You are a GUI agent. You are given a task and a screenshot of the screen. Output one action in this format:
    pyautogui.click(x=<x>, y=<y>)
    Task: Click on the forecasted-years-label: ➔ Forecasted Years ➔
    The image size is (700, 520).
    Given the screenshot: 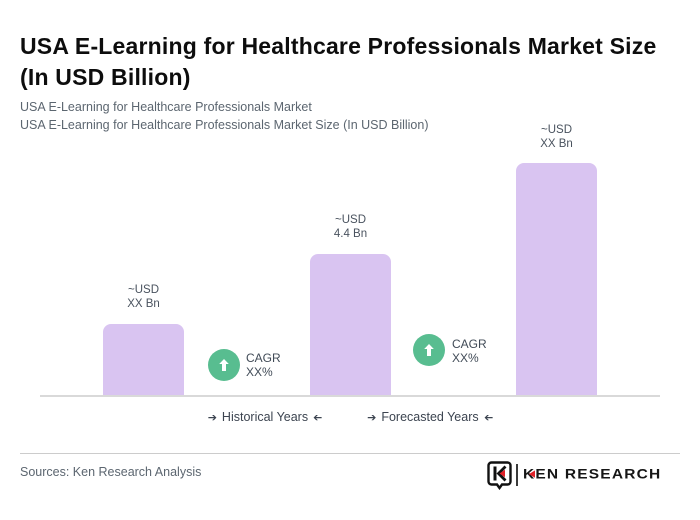 What is the action you would take?
    pyautogui.click(x=430, y=417)
    